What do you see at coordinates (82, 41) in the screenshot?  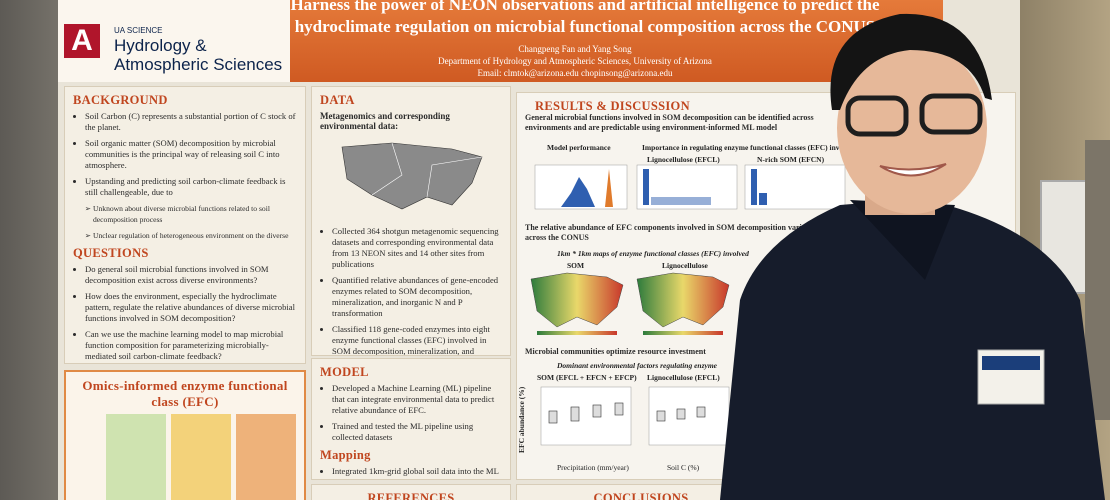 I see `logo-mark: A` at bounding box center [82, 41].